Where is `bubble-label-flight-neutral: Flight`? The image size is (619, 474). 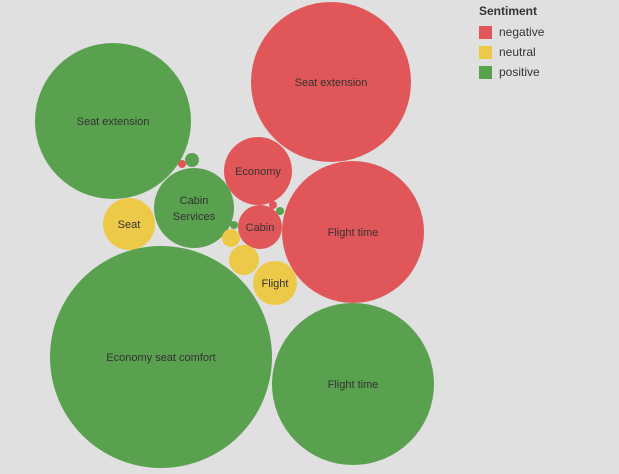
bubble-label-flight-neutral: Flight is located at coordinates (275, 284).